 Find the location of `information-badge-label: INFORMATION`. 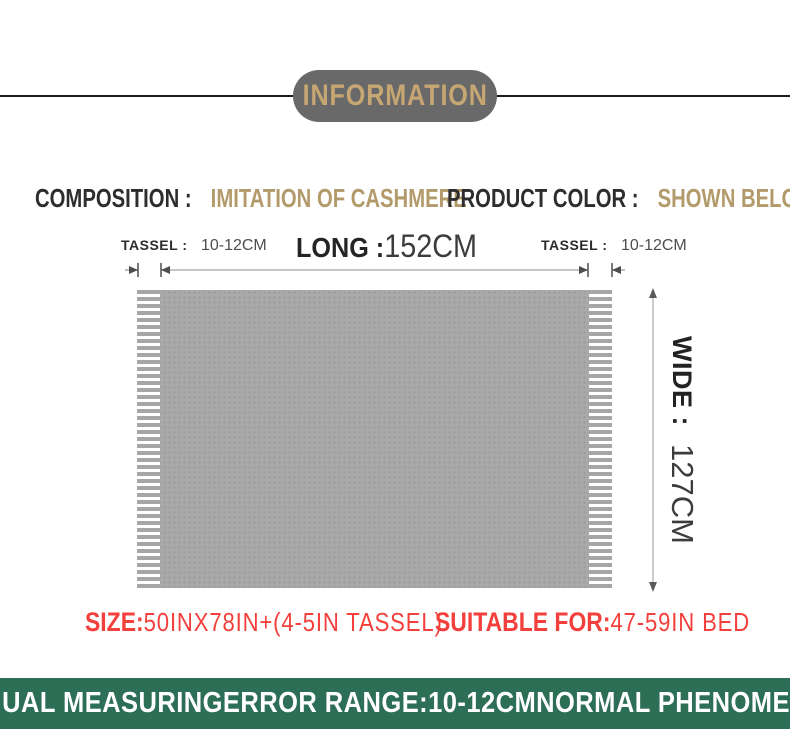

information-badge-label: INFORMATION is located at coordinates (395, 95).